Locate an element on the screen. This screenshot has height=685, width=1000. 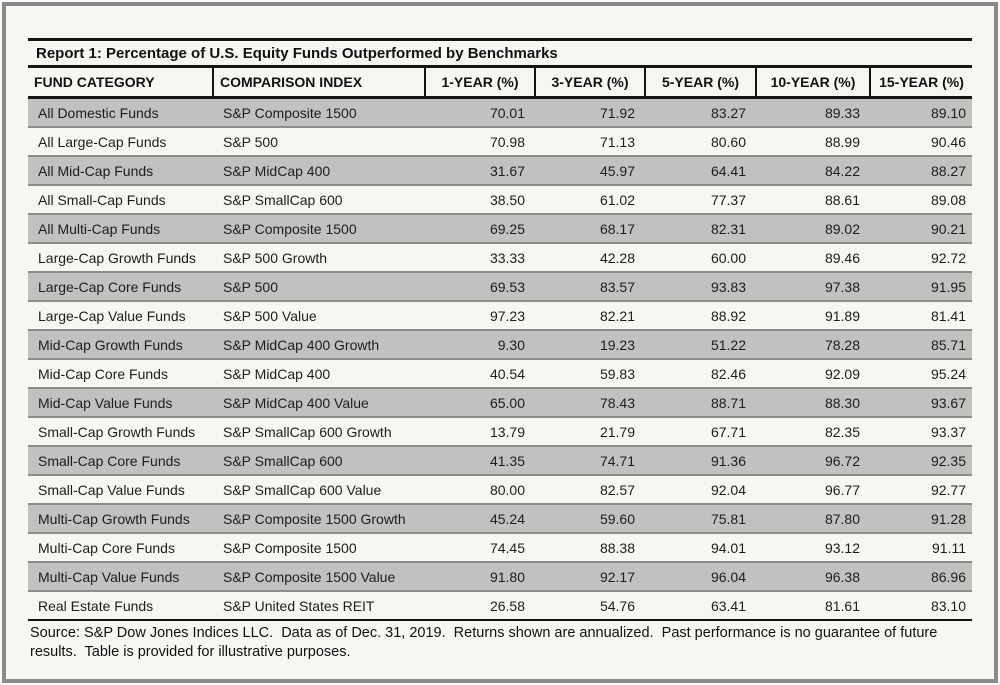
fund-category-cell: All Multi-Cap Funds is located at coordinates (120, 228).